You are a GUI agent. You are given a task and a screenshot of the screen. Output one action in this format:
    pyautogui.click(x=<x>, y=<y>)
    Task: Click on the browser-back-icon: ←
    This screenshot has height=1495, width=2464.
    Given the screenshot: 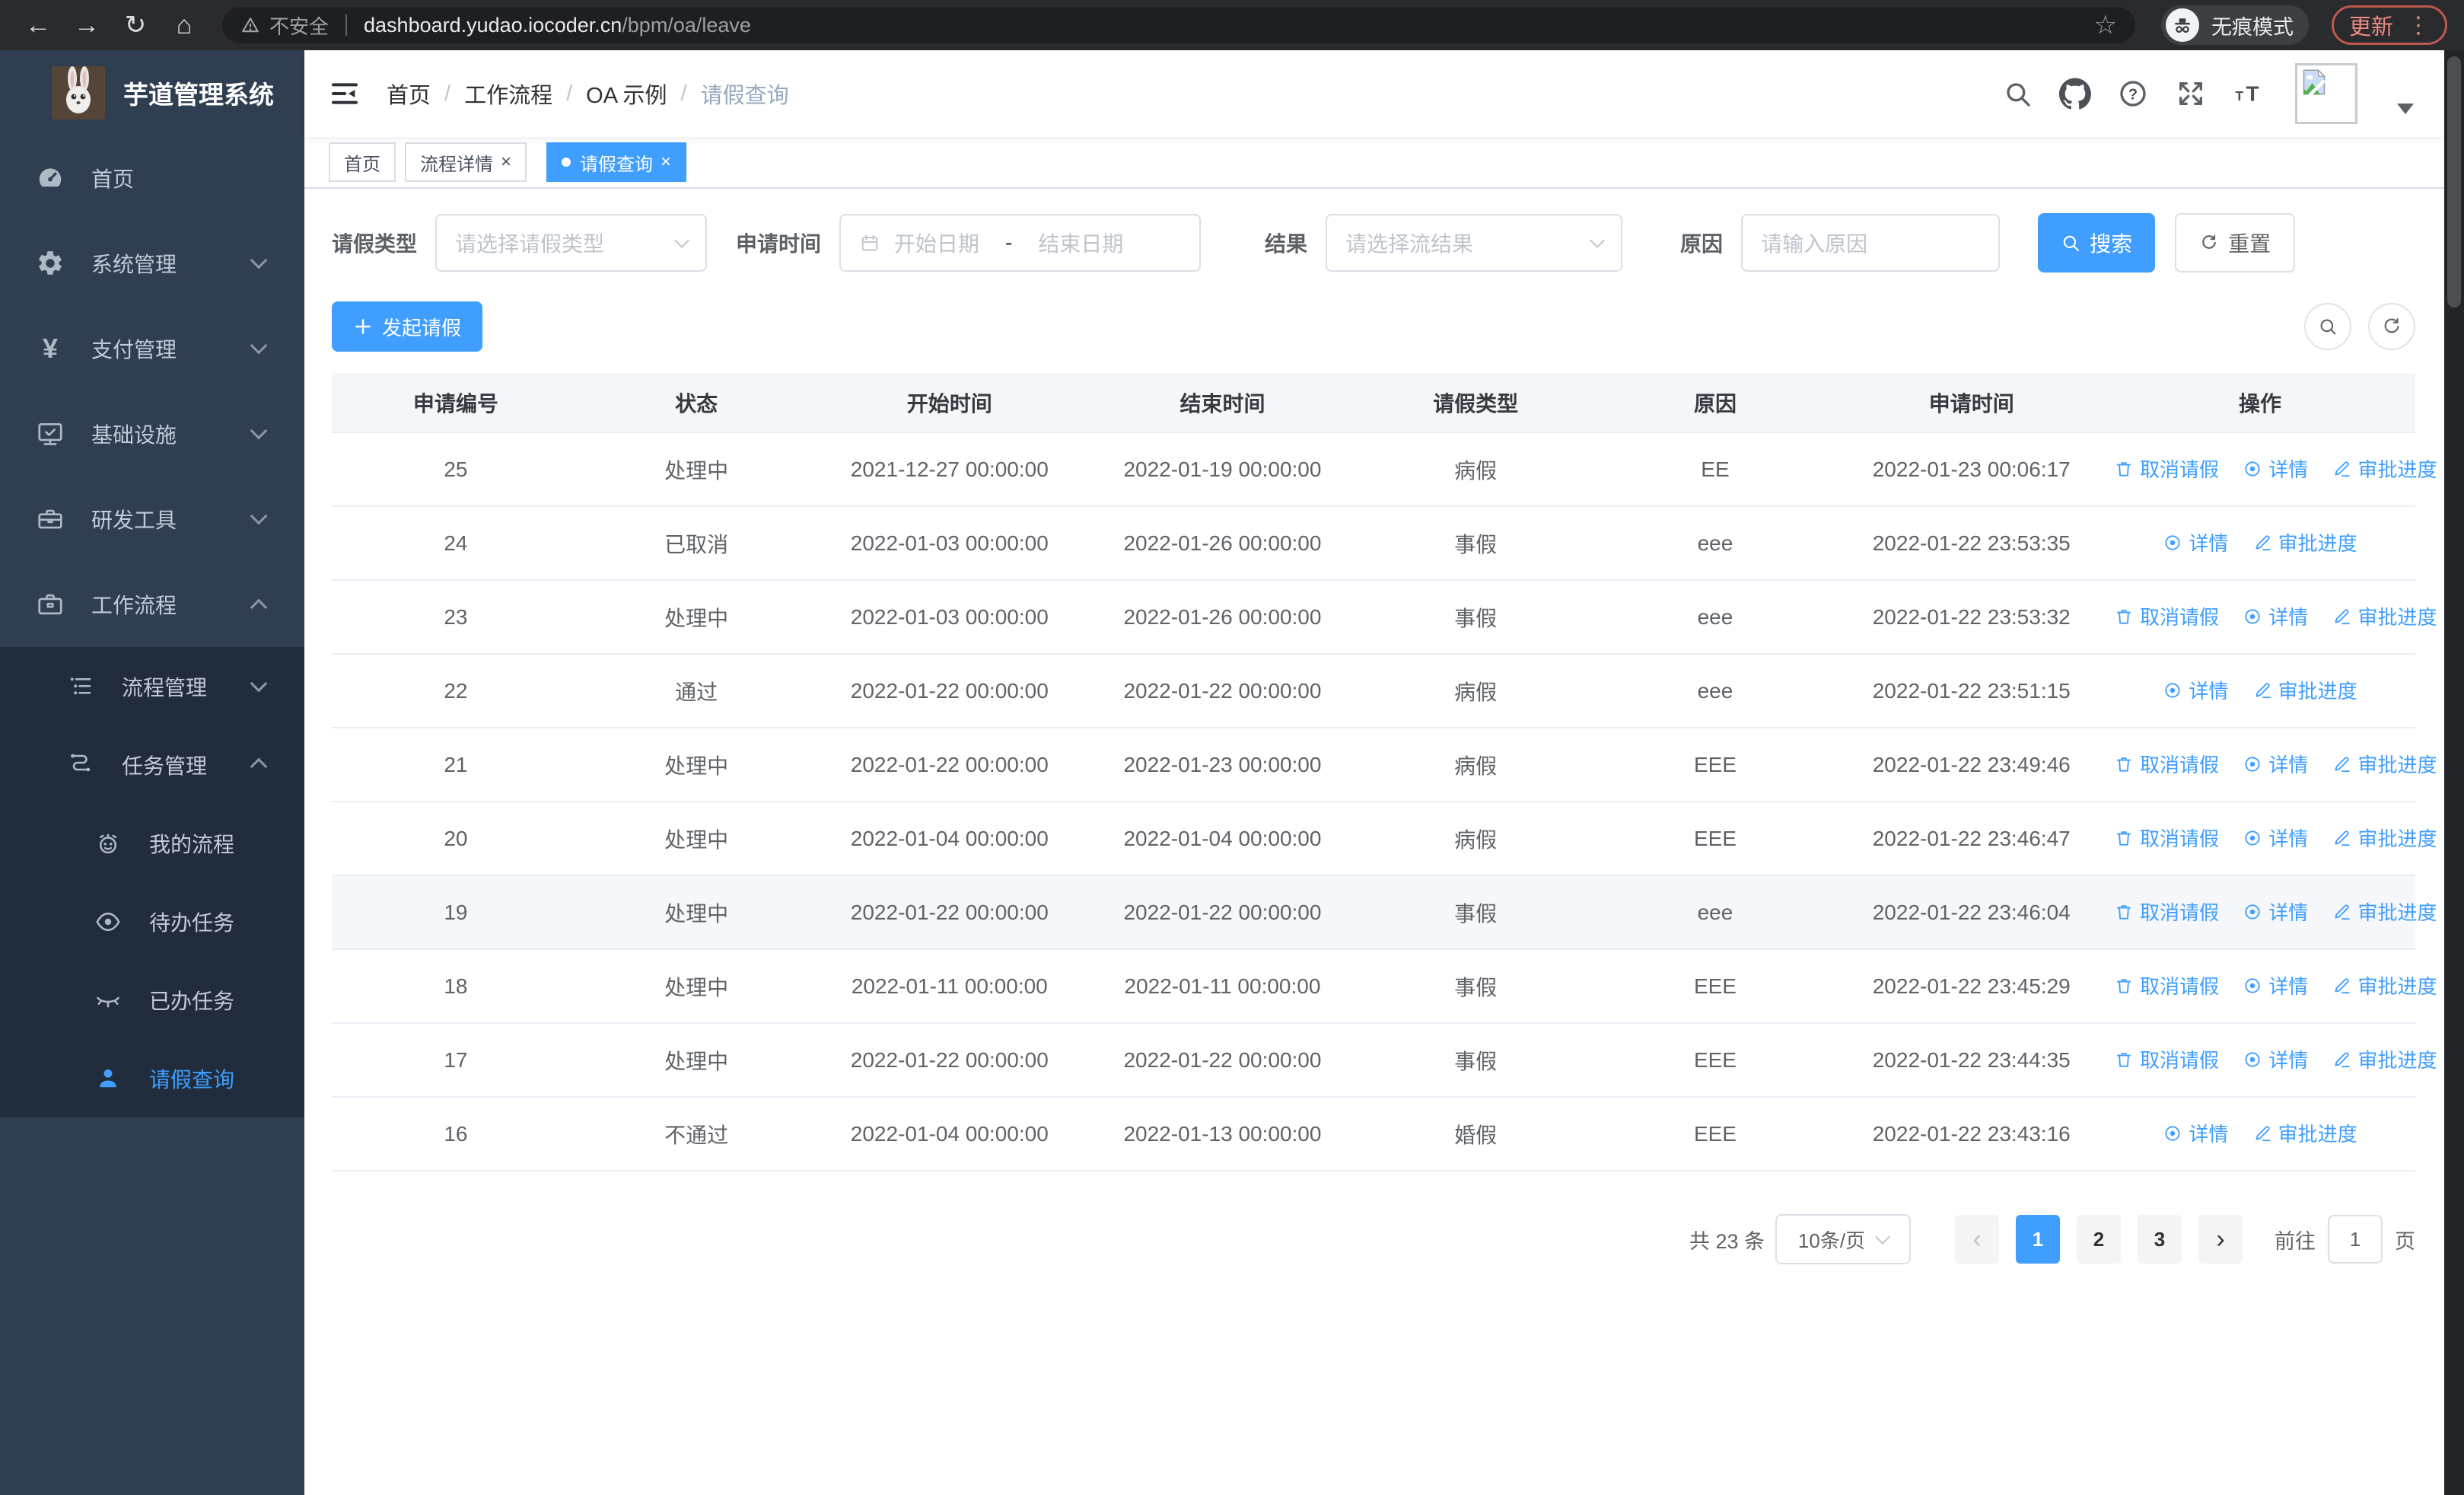 What is the action you would take?
    pyautogui.click(x=38, y=26)
    